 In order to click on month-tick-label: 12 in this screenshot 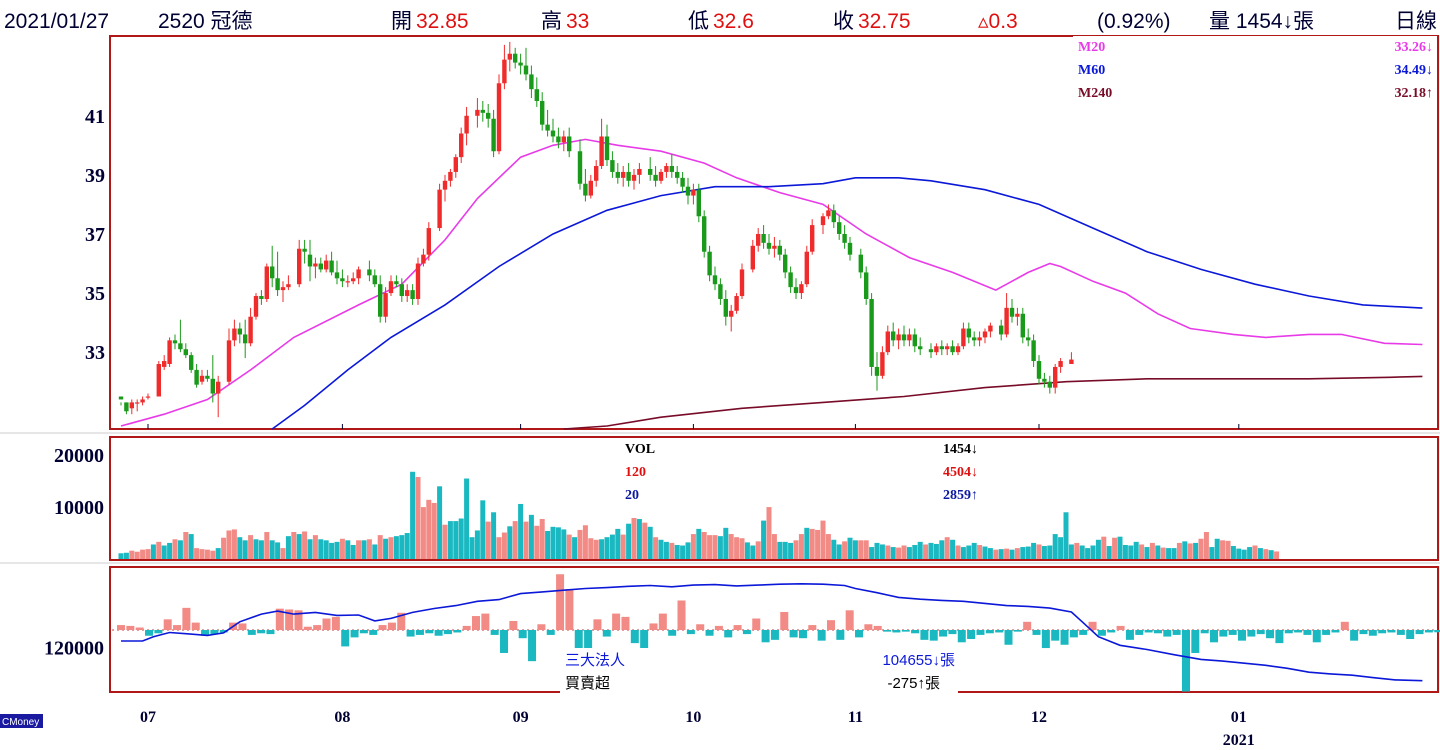, I will do `click(1039, 717)`.